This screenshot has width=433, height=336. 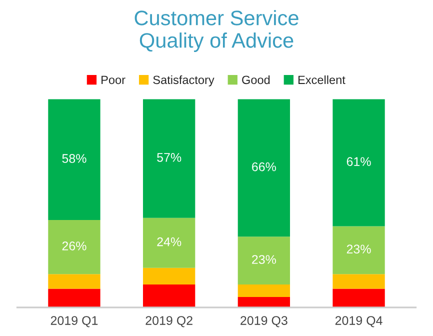 What do you see at coordinates (256, 79) in the screenshot?
I see `legend-label: Good` at bounding box center [256, 79].